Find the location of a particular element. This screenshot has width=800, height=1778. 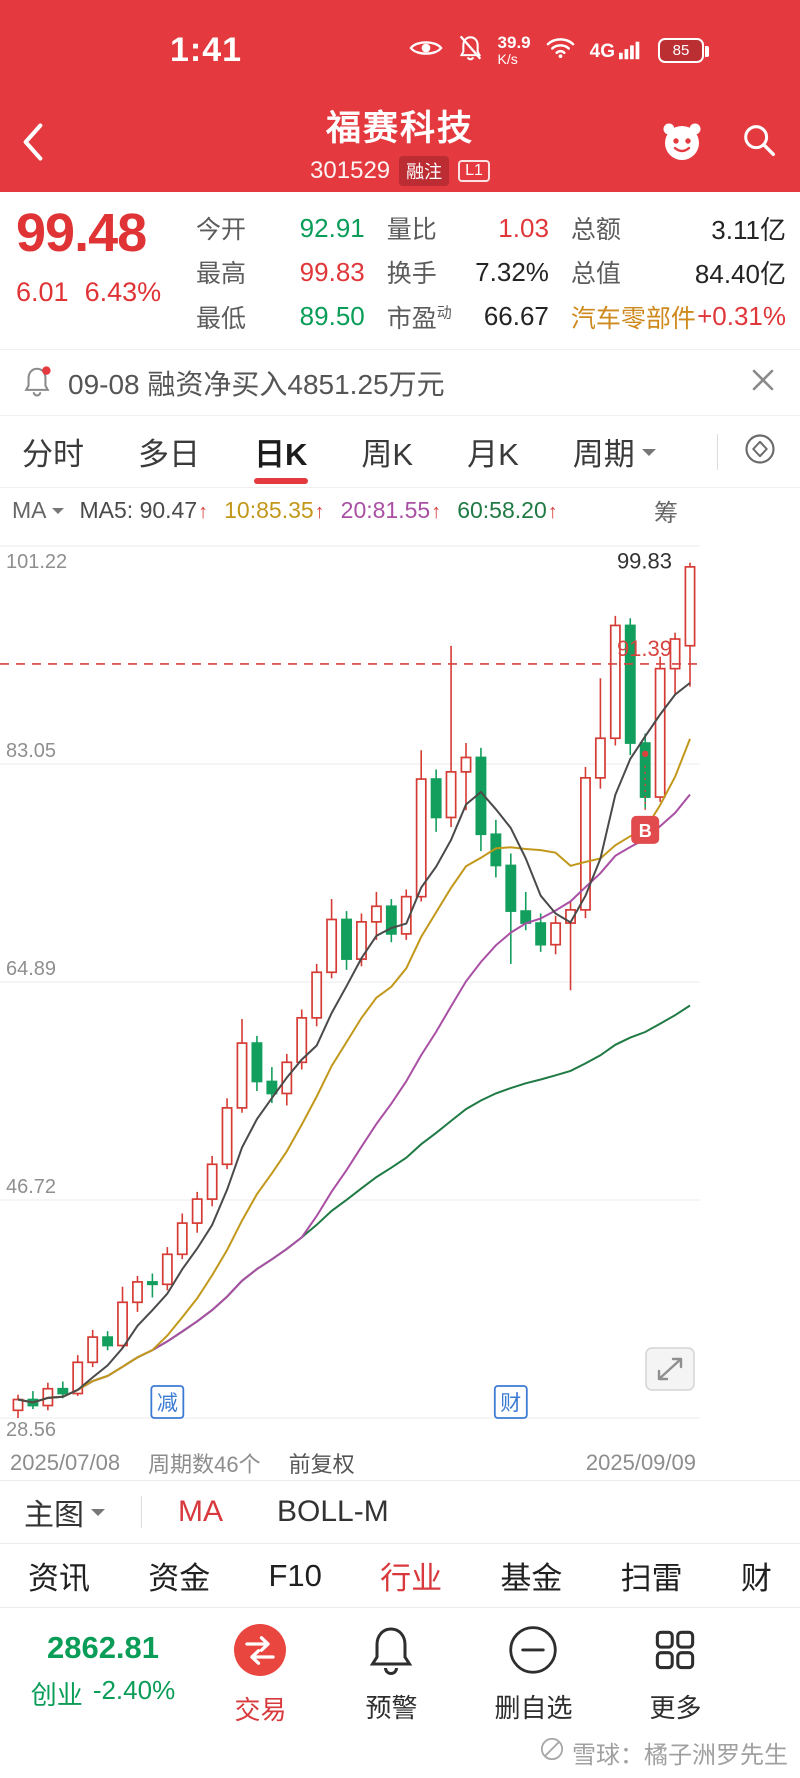

ma5-legend: MA5: 90.47↑ is located at coordinates (144, 509).